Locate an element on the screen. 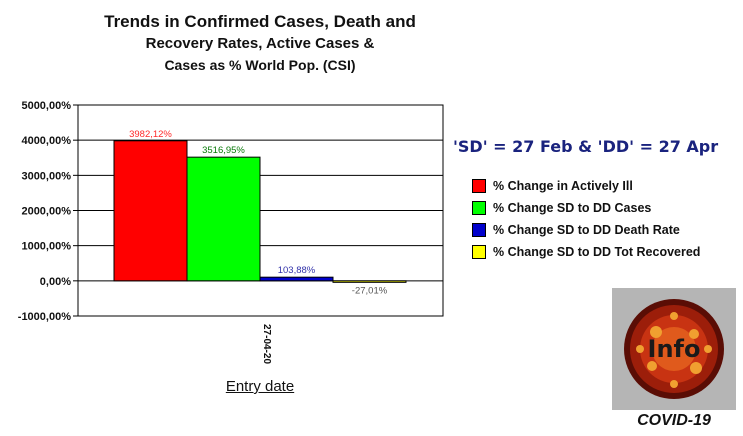 Image resolution: width=743 pixels, height=436 pixels. legend-item: % Change SD to DD Death Rate is located at coordinates (586, 230).